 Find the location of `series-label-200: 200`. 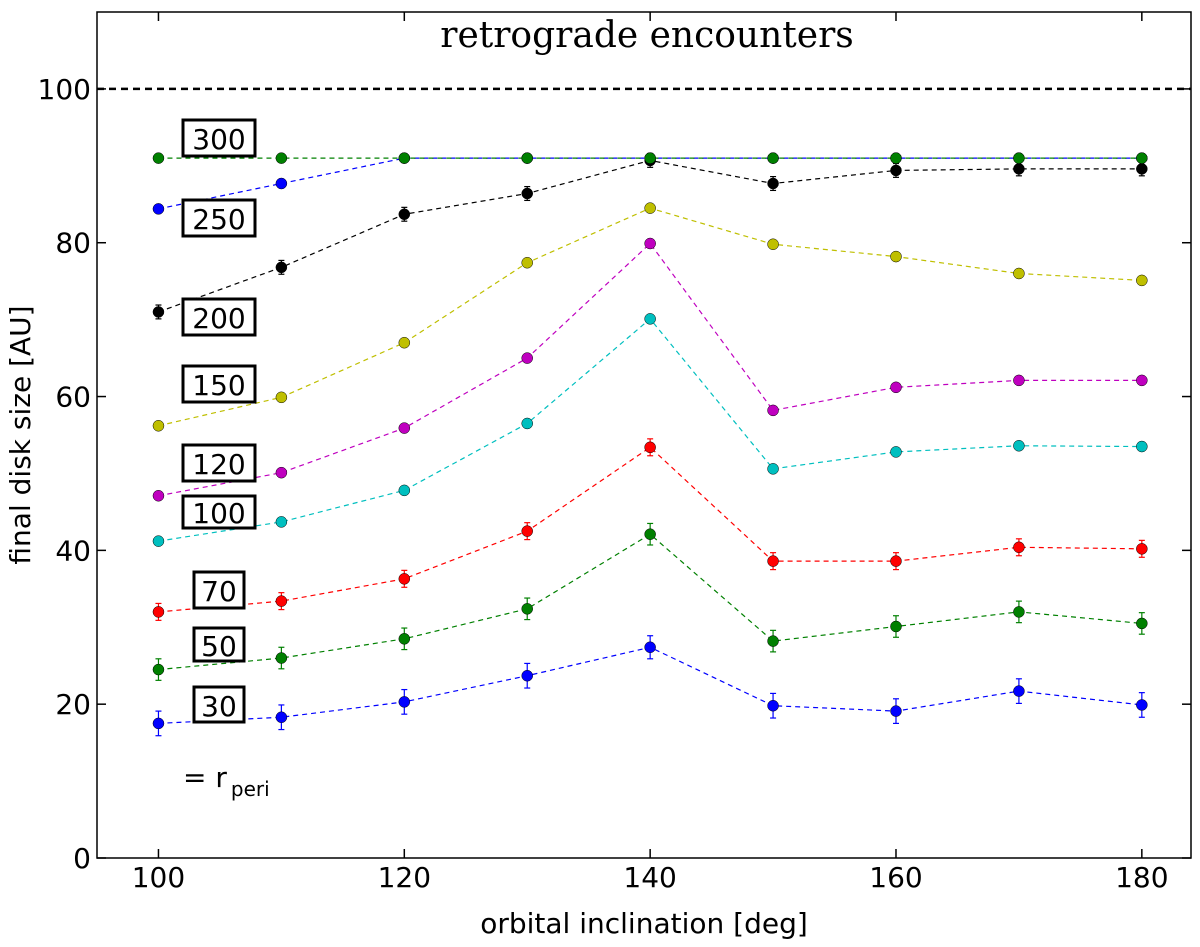

series-label-200: 200 is located at coordinates (219, 317).